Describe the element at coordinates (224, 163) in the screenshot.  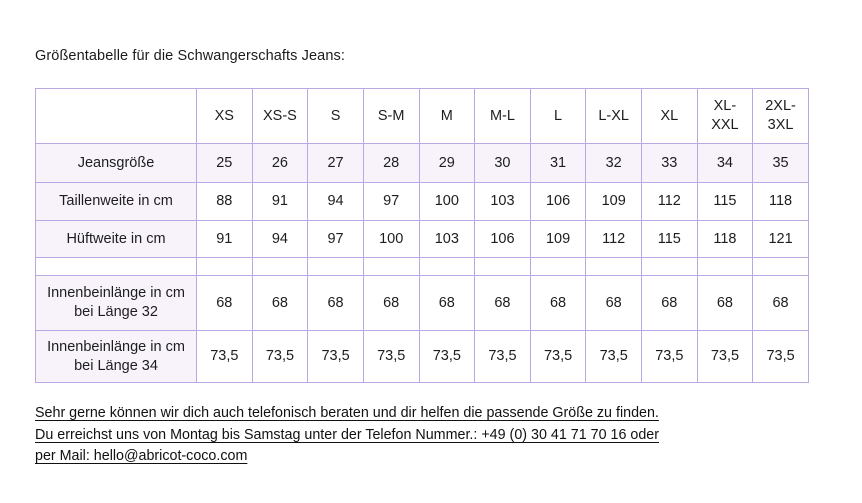
I see `data-cell: 25` at that location.